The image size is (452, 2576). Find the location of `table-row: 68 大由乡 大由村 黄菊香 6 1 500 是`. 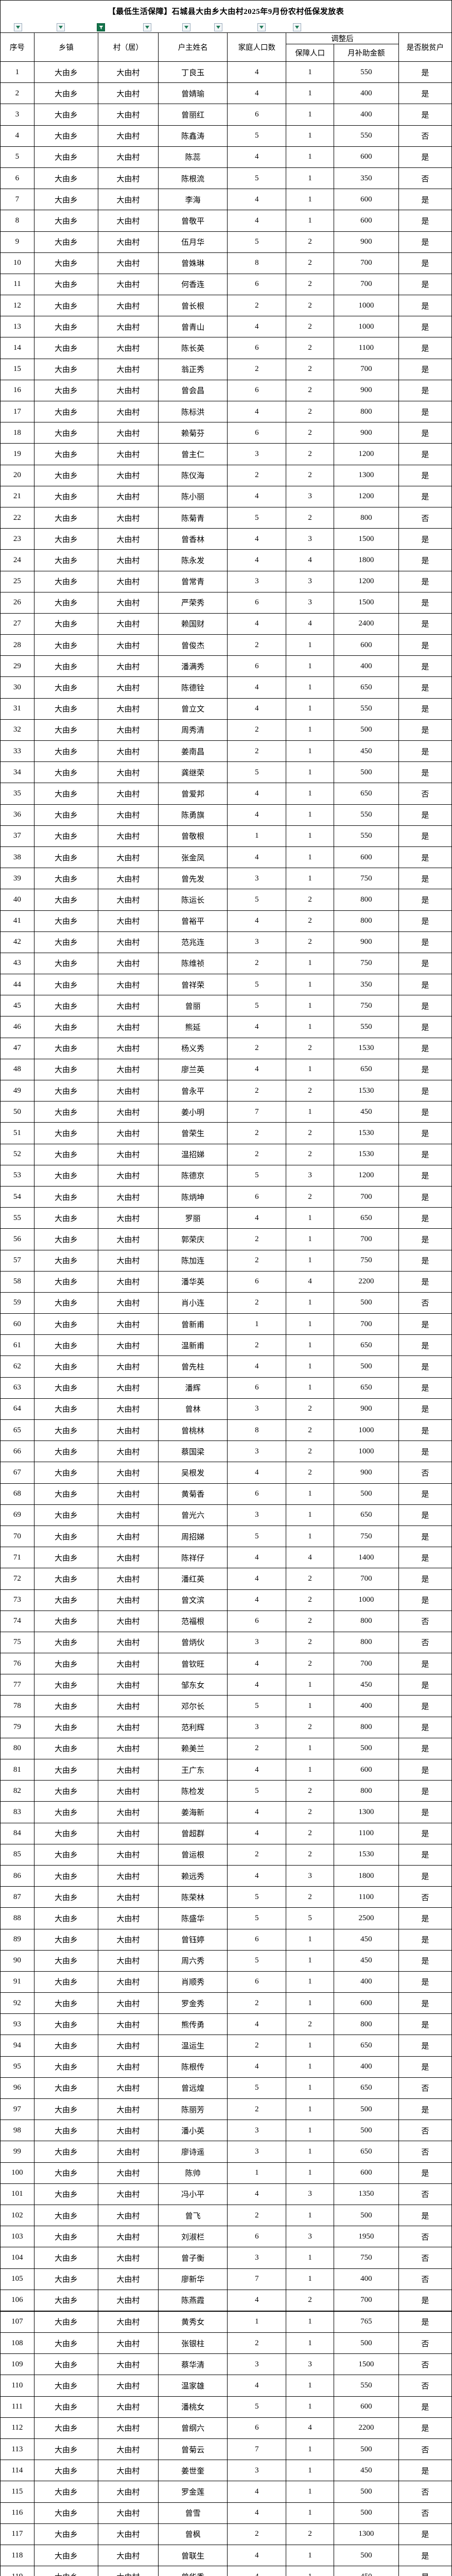

table-row: 68 大由乡 大由村 黄菊香 6 1 500 是 is located at coordinates (226, 1494).